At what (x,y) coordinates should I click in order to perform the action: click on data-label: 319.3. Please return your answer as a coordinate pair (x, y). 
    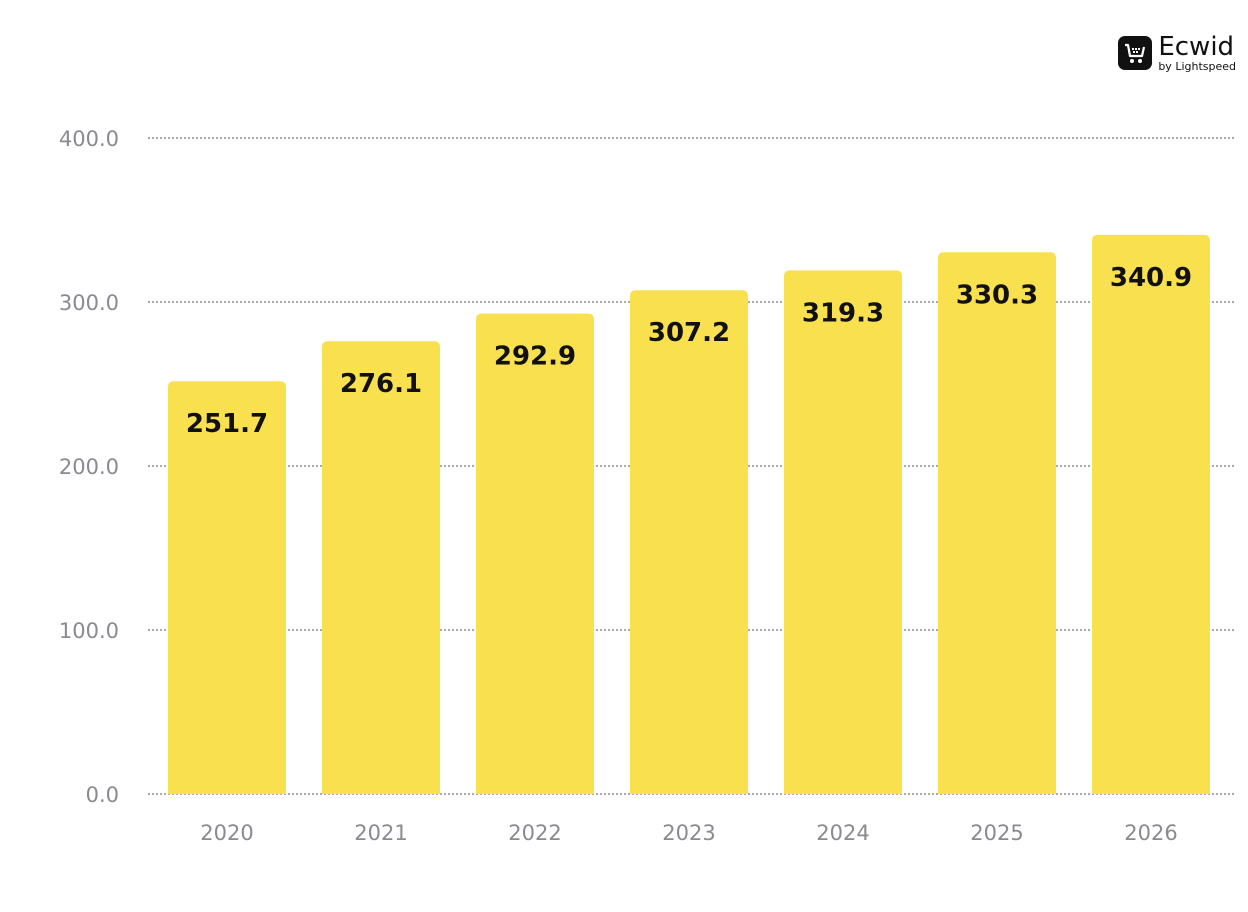
    Looking at the image, I should click on (843, 313).